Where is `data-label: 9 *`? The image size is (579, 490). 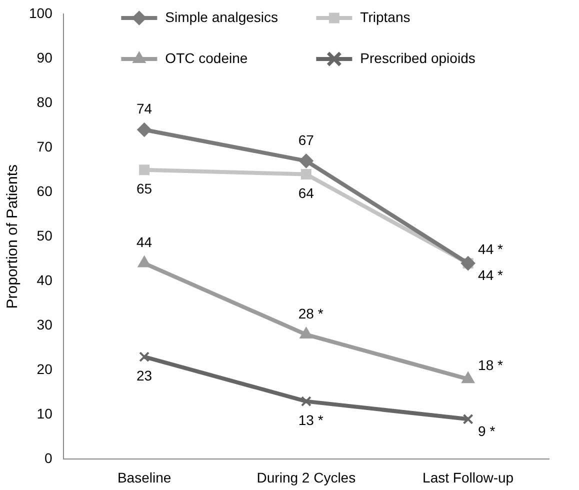 data-label: 9 * is located at coordinates (487, 430).